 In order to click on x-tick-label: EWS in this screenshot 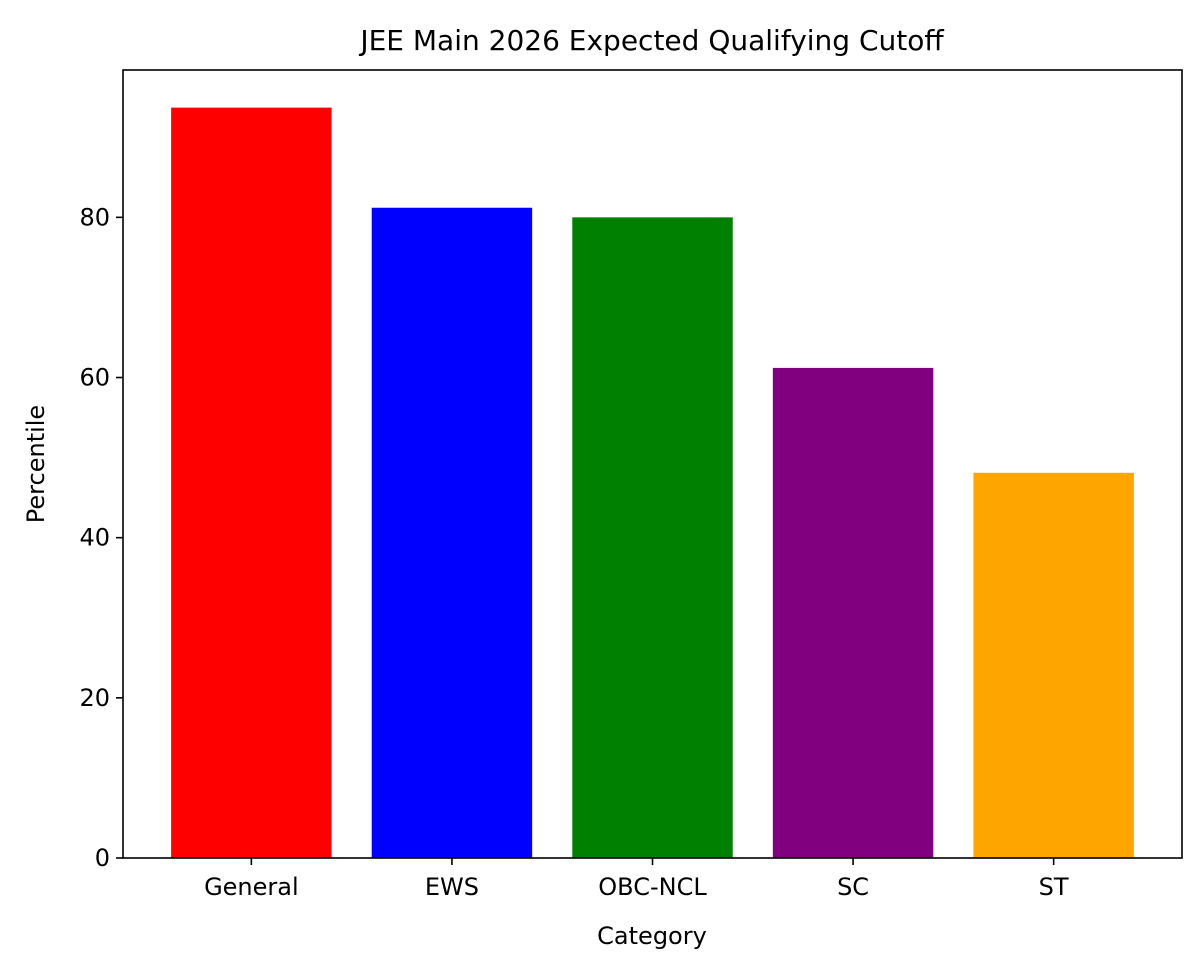, I will do `click(452, 887)`.